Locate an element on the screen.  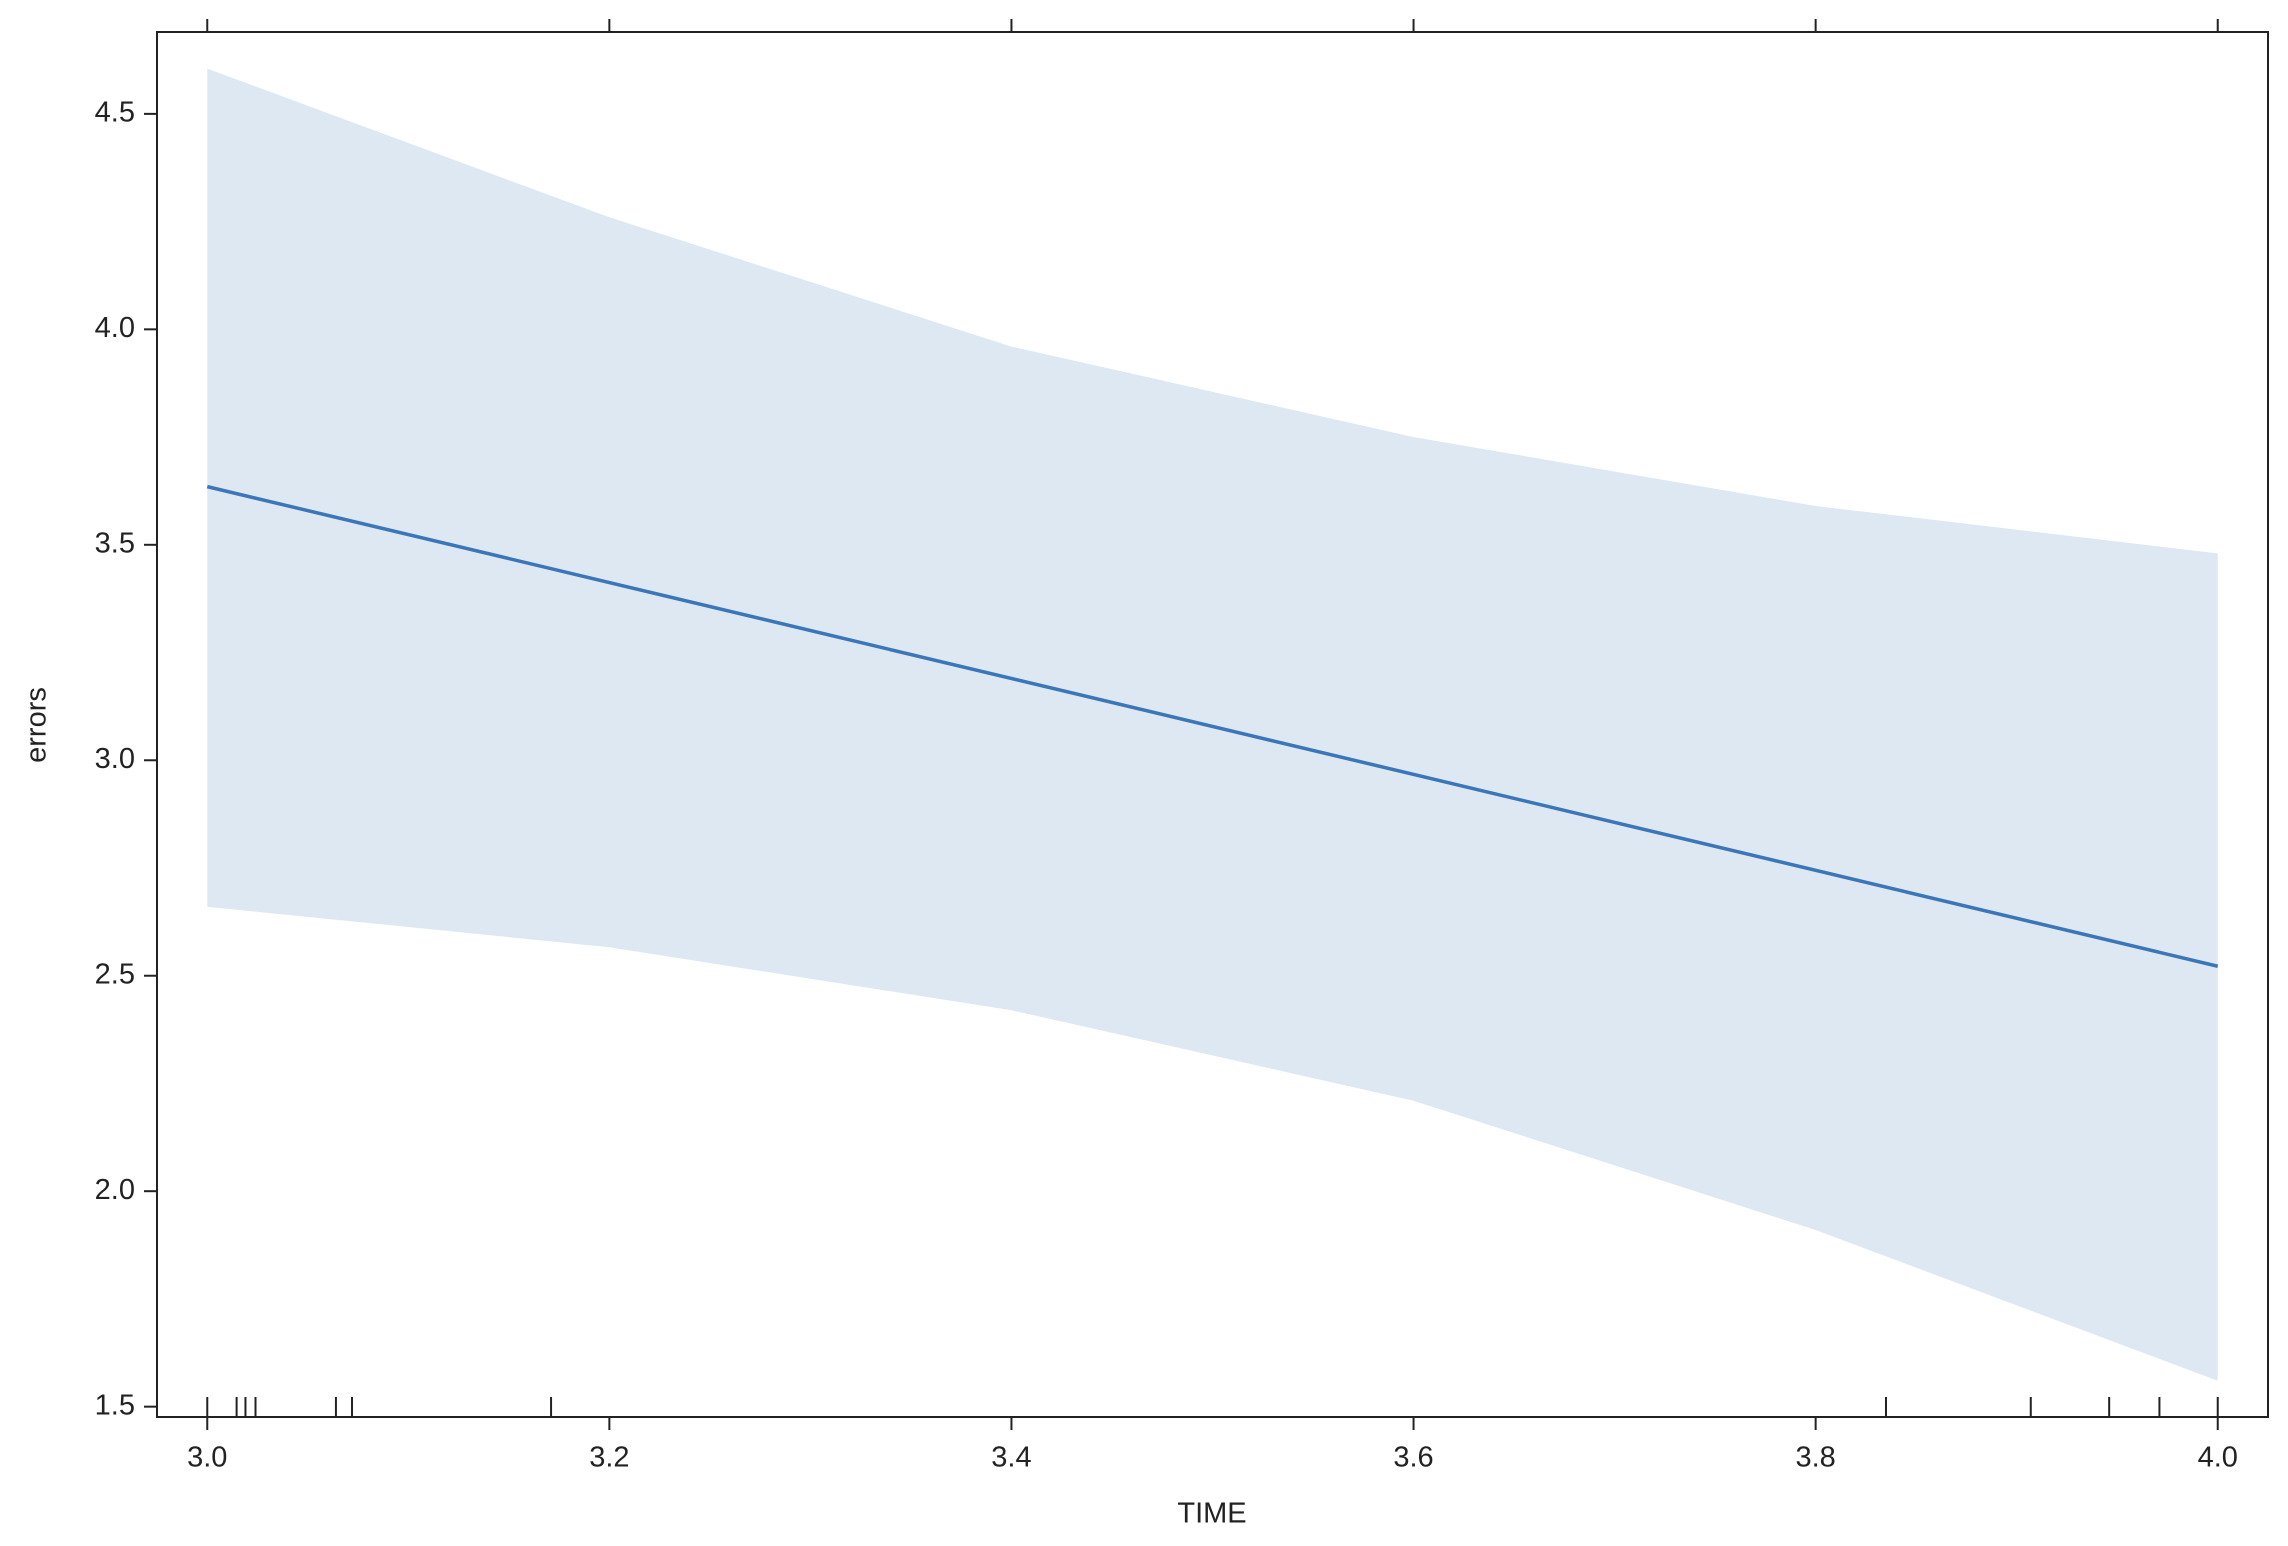
x-tick-label: 3.2 is located at coordinates (609, 1458).